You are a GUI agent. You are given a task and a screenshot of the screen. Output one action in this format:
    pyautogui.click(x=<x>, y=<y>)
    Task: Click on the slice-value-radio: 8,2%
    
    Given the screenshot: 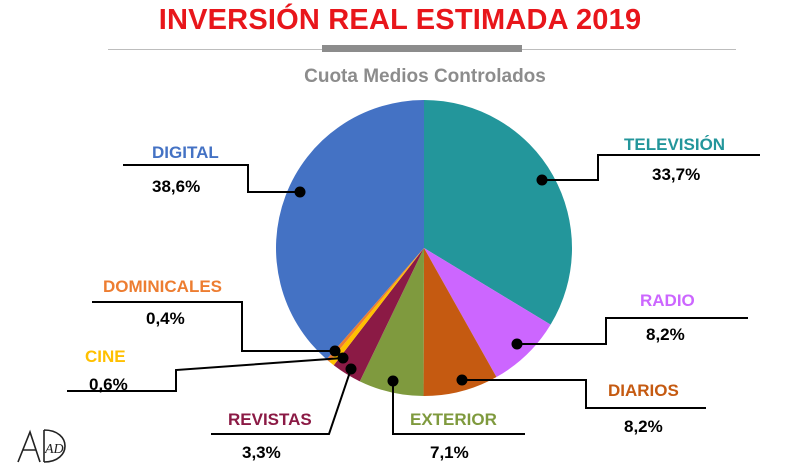 What is the action you would take?
    pyautogui.click(x=665, y=334)
    